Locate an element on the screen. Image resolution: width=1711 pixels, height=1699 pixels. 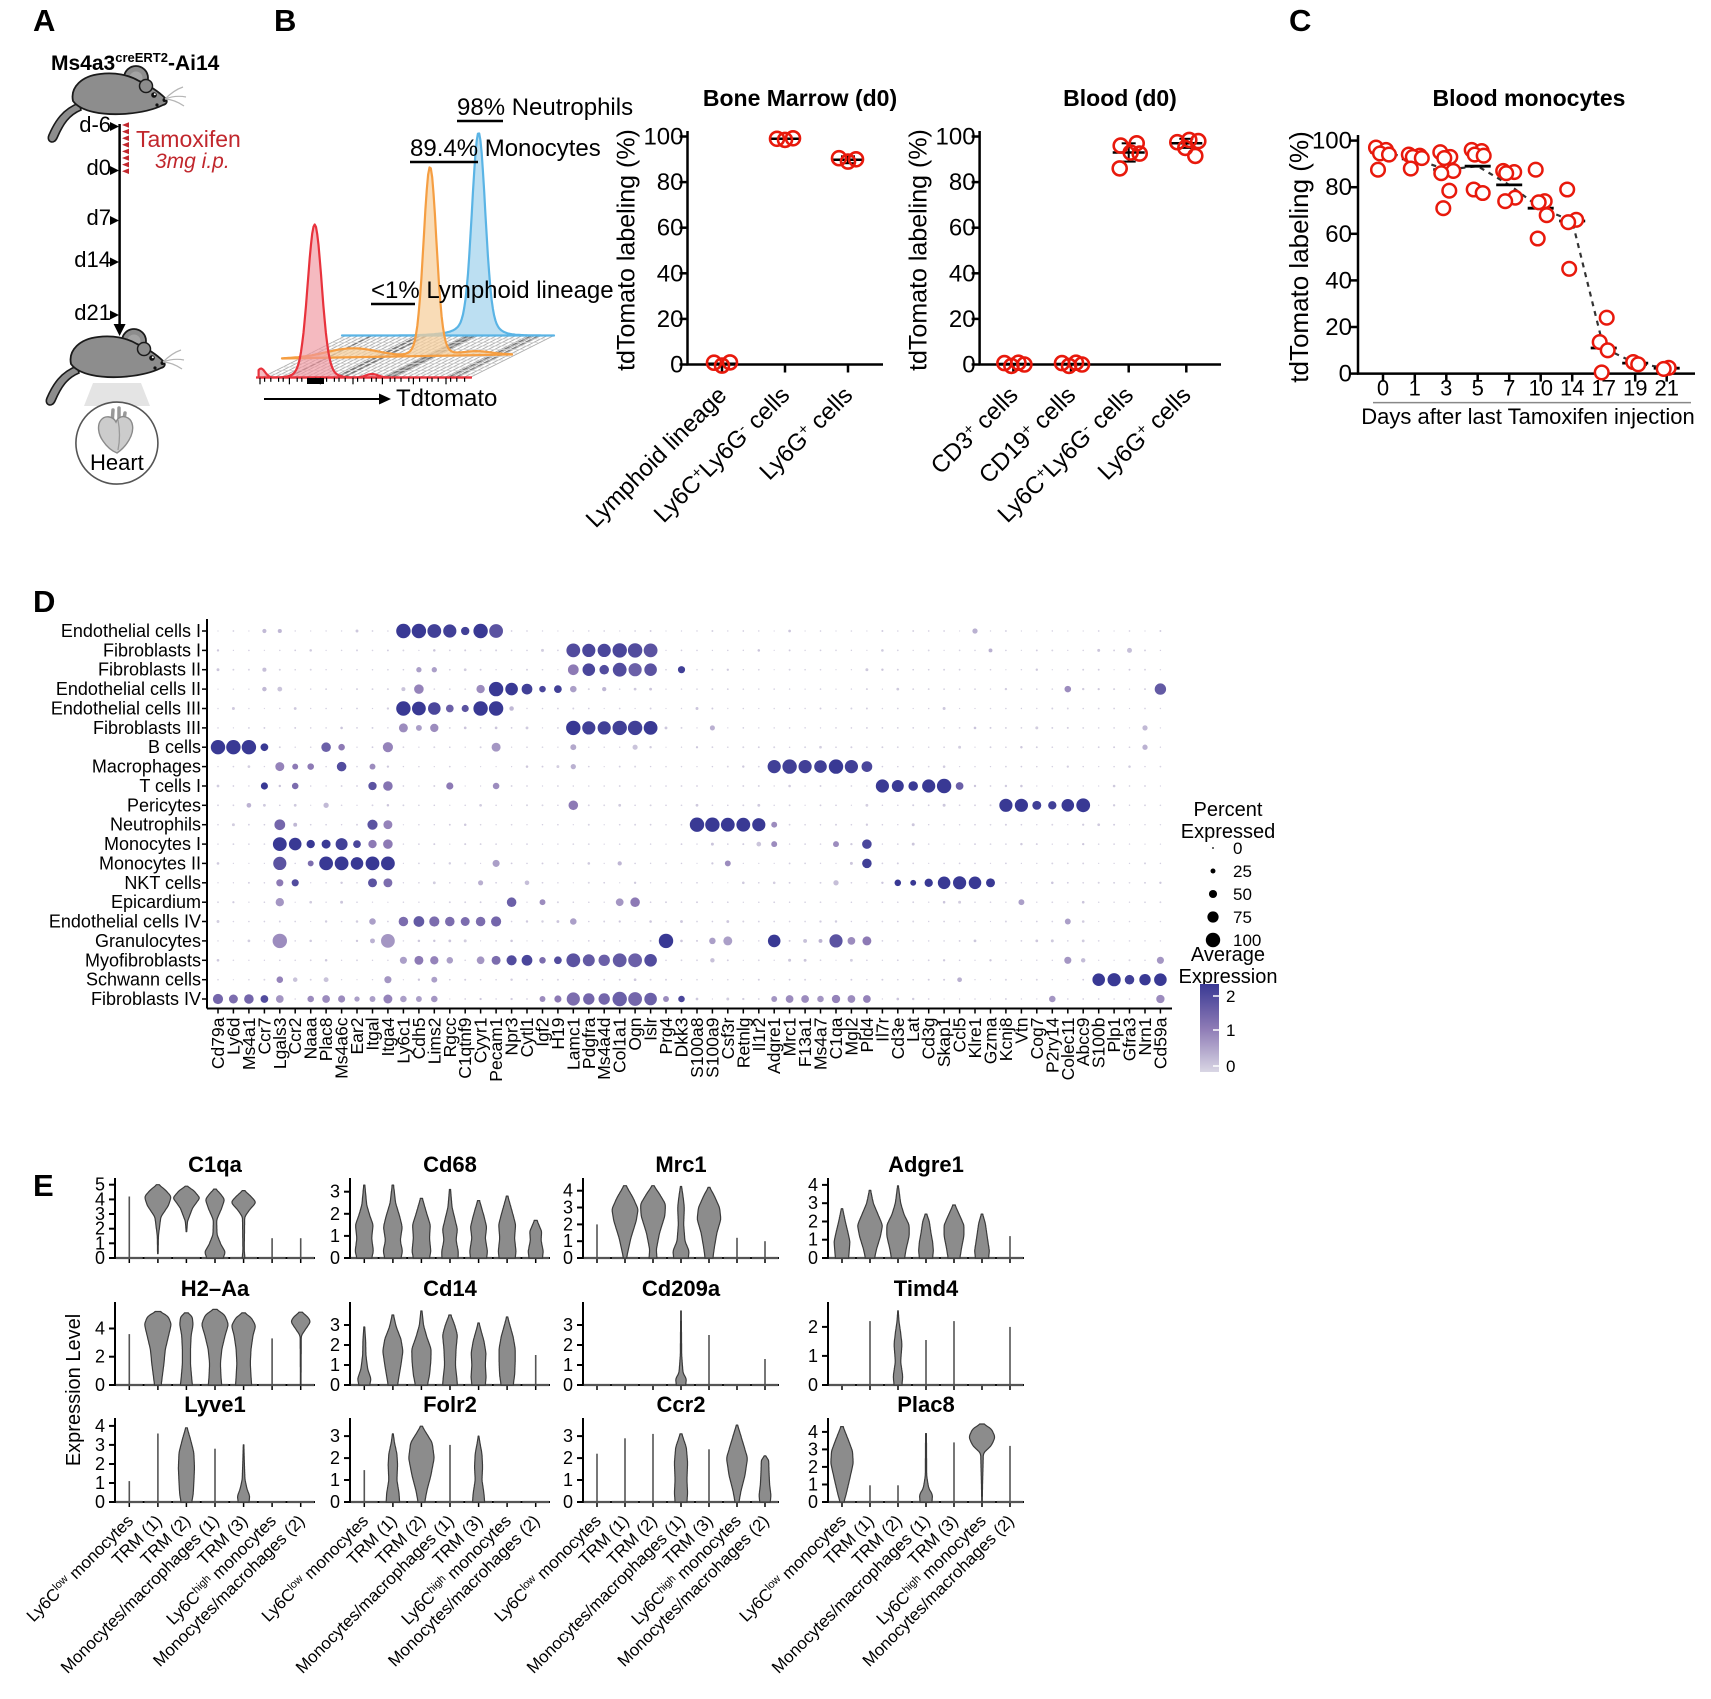
svg-text: Igf2 is located at coordinates (543, 1032).